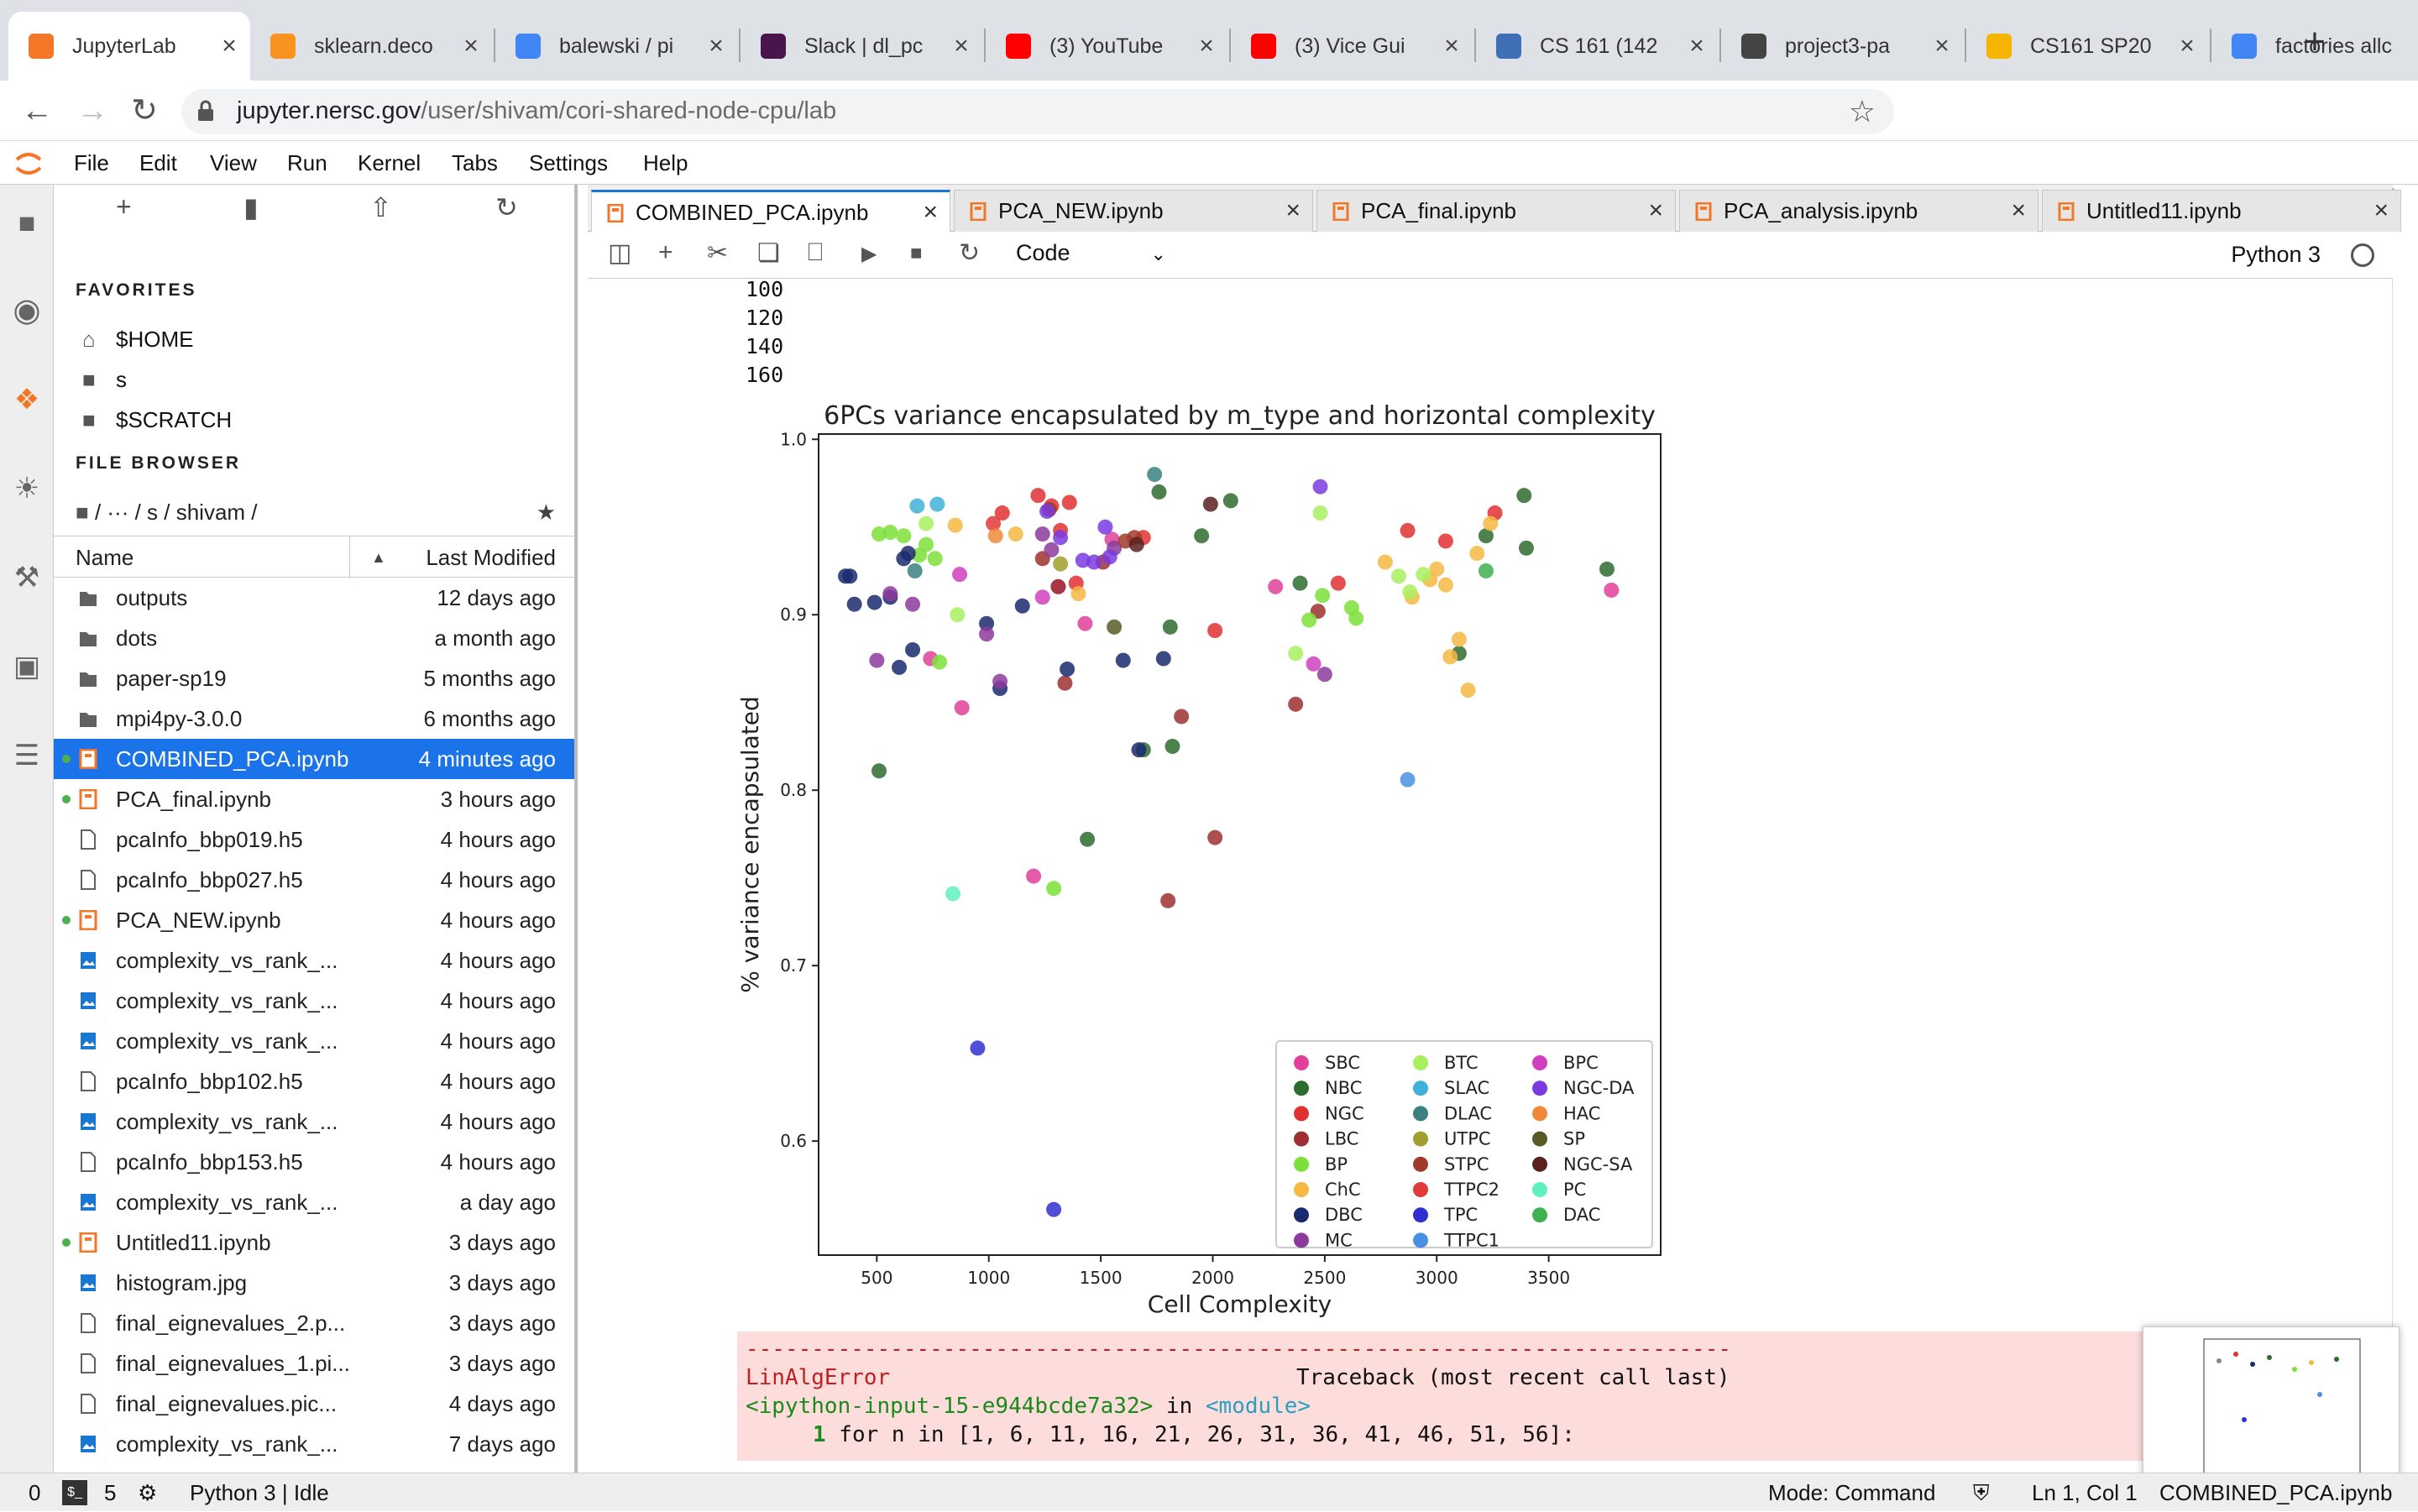  I want to click on breadcrumb: ■ / ··· / s / shivam / ★, so click(319, 512).